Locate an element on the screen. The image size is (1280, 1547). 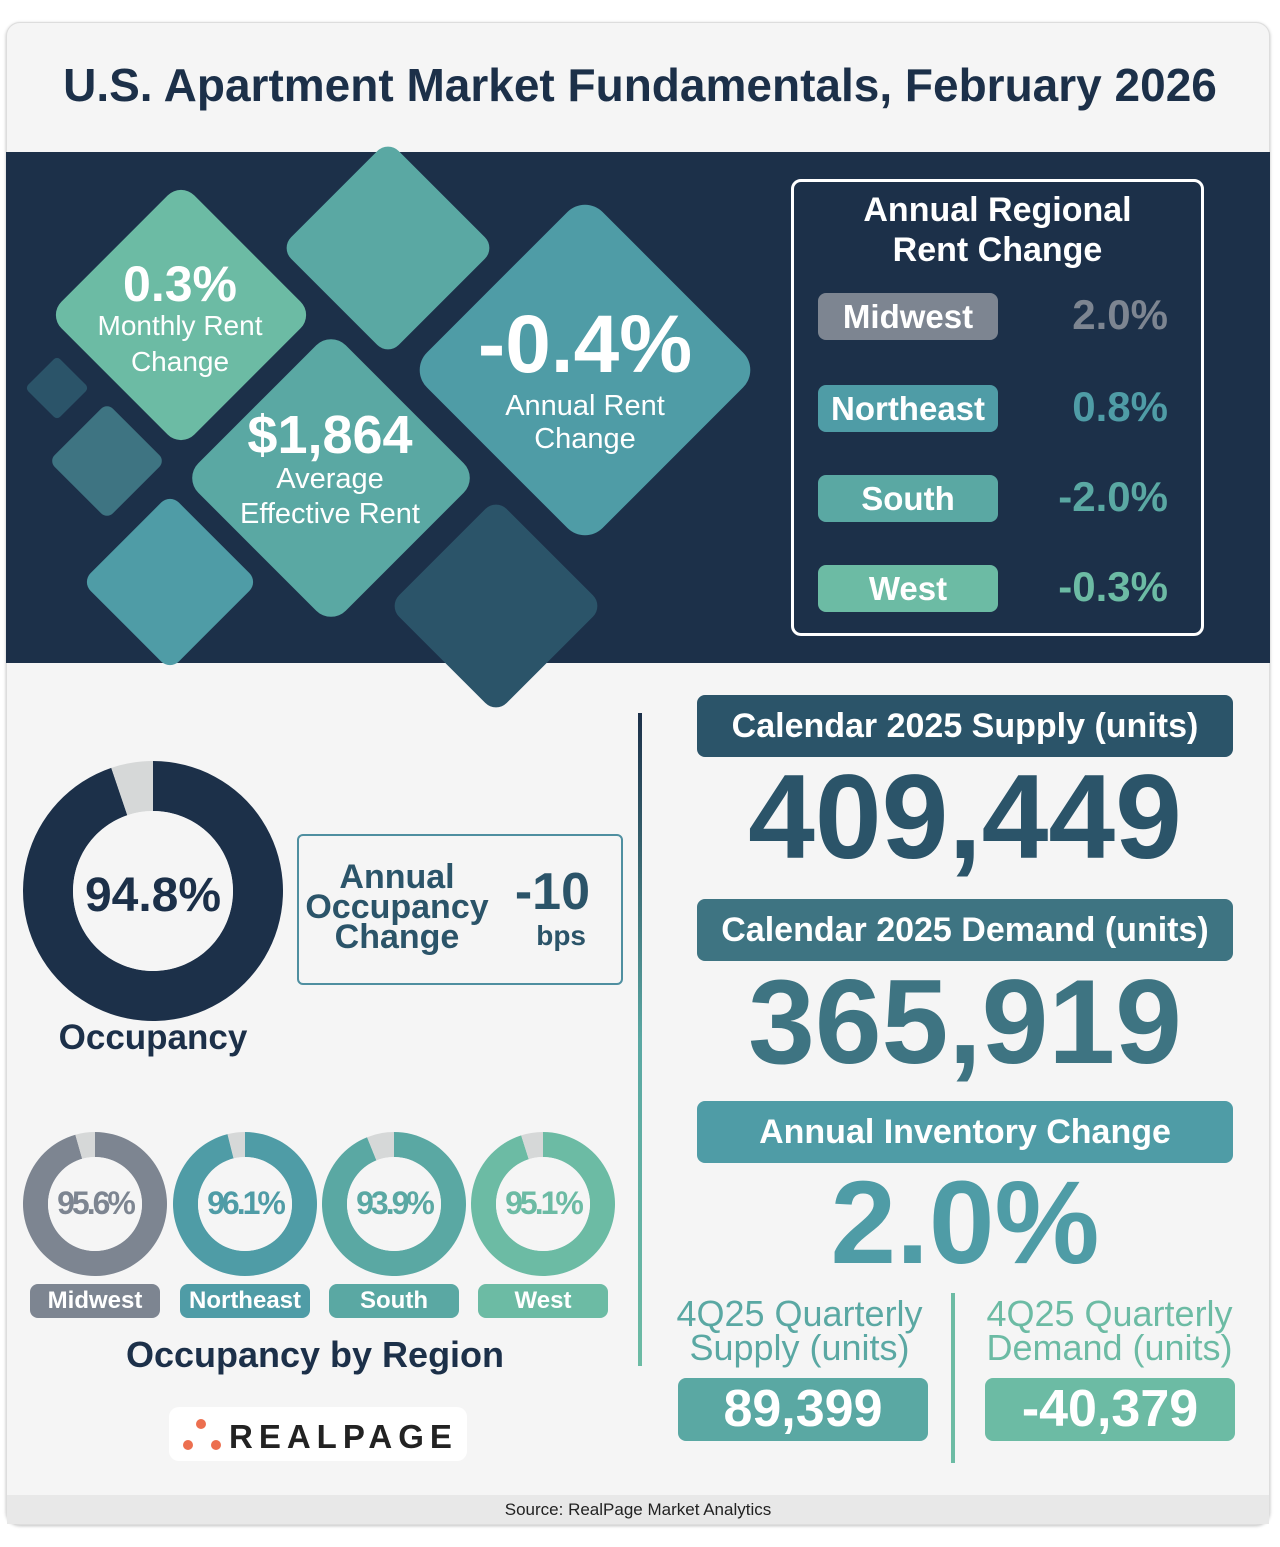
regional-rent-title-2: Rent Change is located at coordinates (997, 250).